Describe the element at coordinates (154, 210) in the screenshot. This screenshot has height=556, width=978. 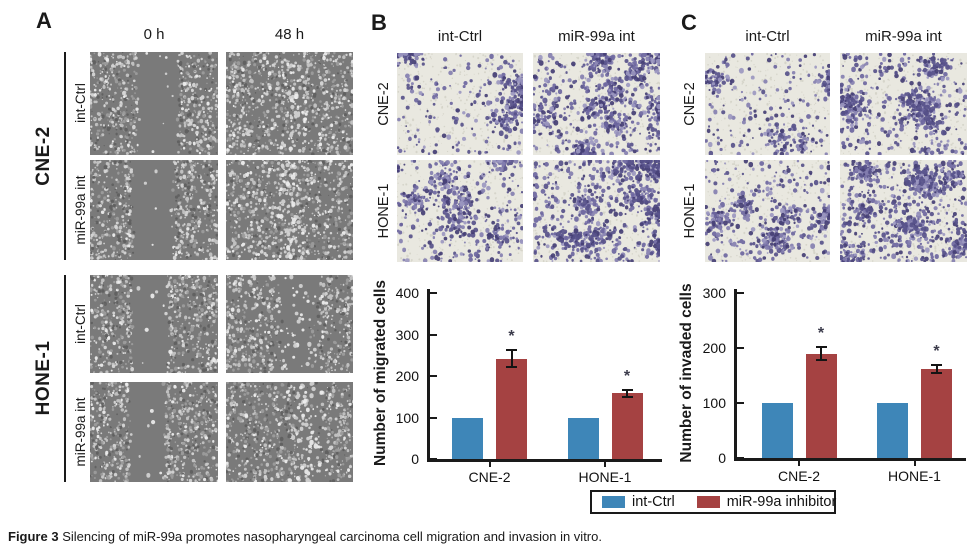
I see `wound-image-cne2-mir-0h` at that location.